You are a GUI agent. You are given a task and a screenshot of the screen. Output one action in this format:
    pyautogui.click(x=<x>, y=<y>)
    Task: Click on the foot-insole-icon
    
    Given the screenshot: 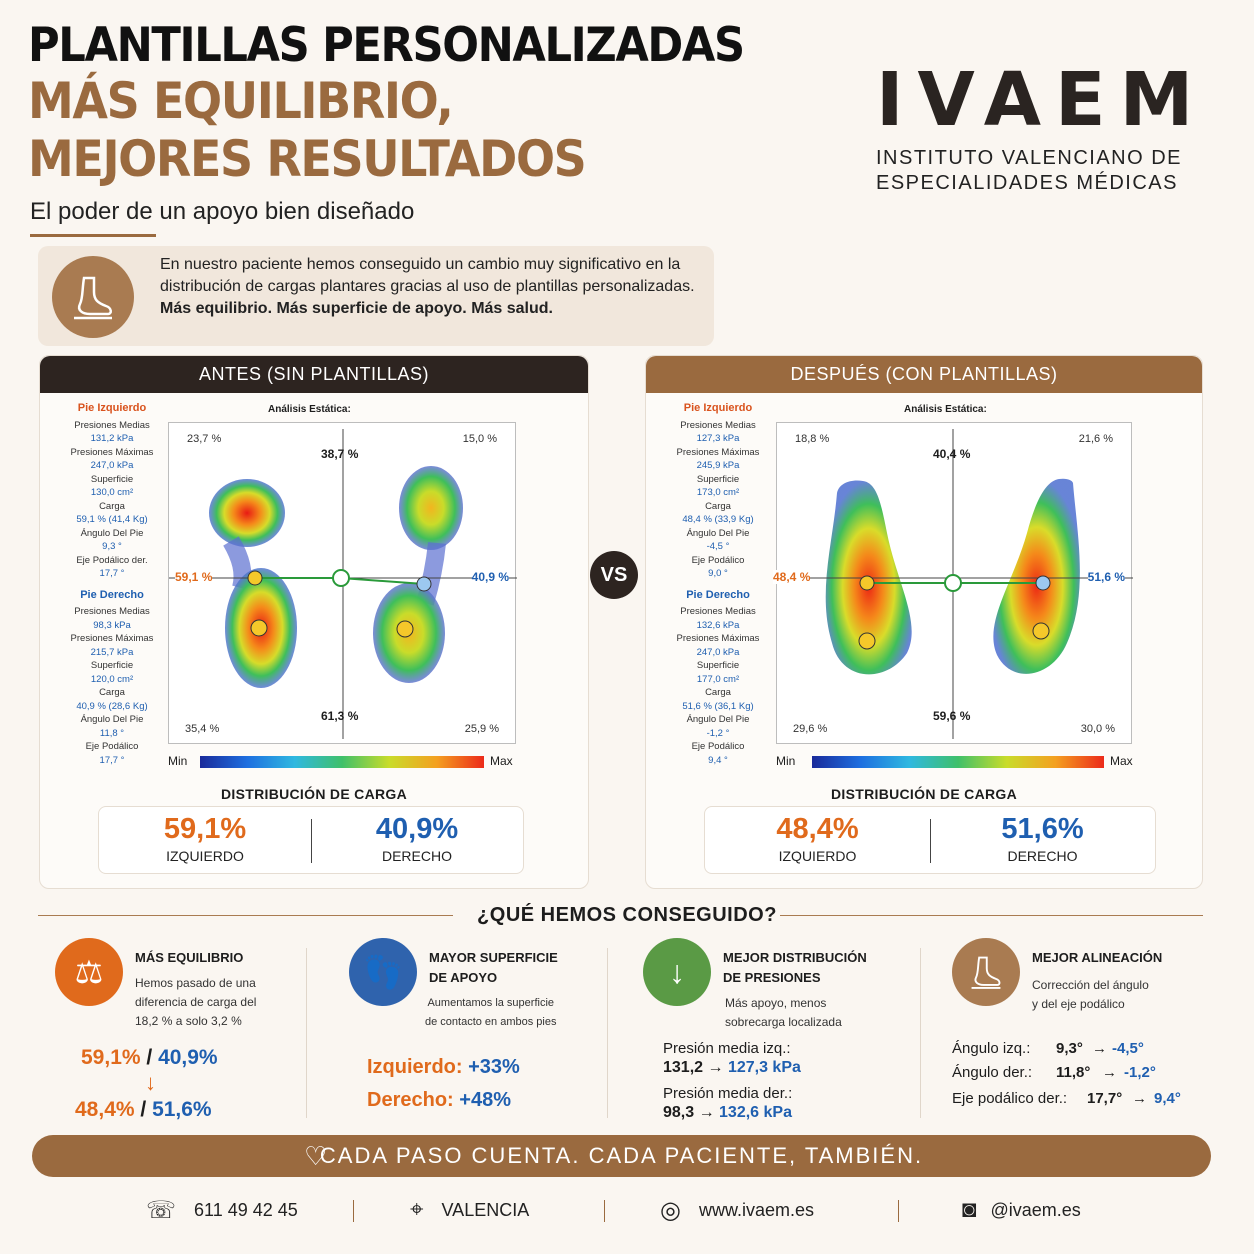 What is the action you would take?
    pyautogui.click(x=986, y=972)
    